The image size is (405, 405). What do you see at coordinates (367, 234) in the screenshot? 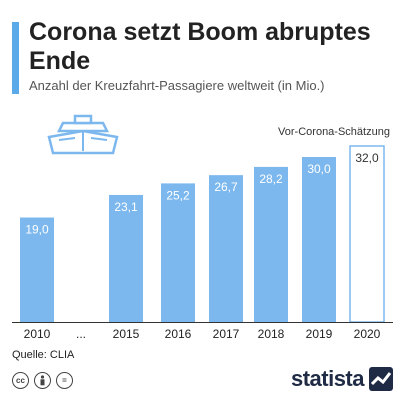
I see `bar-2020` at bounding box center [367, 234].